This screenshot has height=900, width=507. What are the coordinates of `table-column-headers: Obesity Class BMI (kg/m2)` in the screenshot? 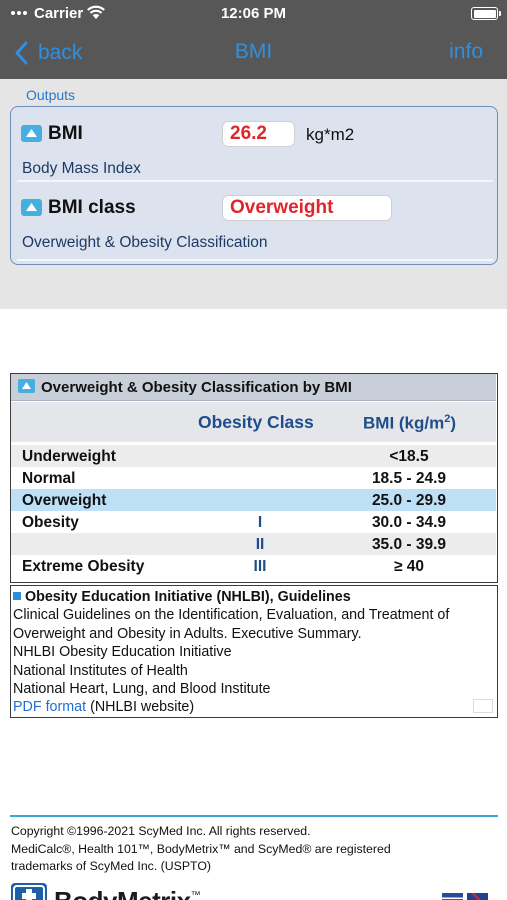 It's located at (253, 422).